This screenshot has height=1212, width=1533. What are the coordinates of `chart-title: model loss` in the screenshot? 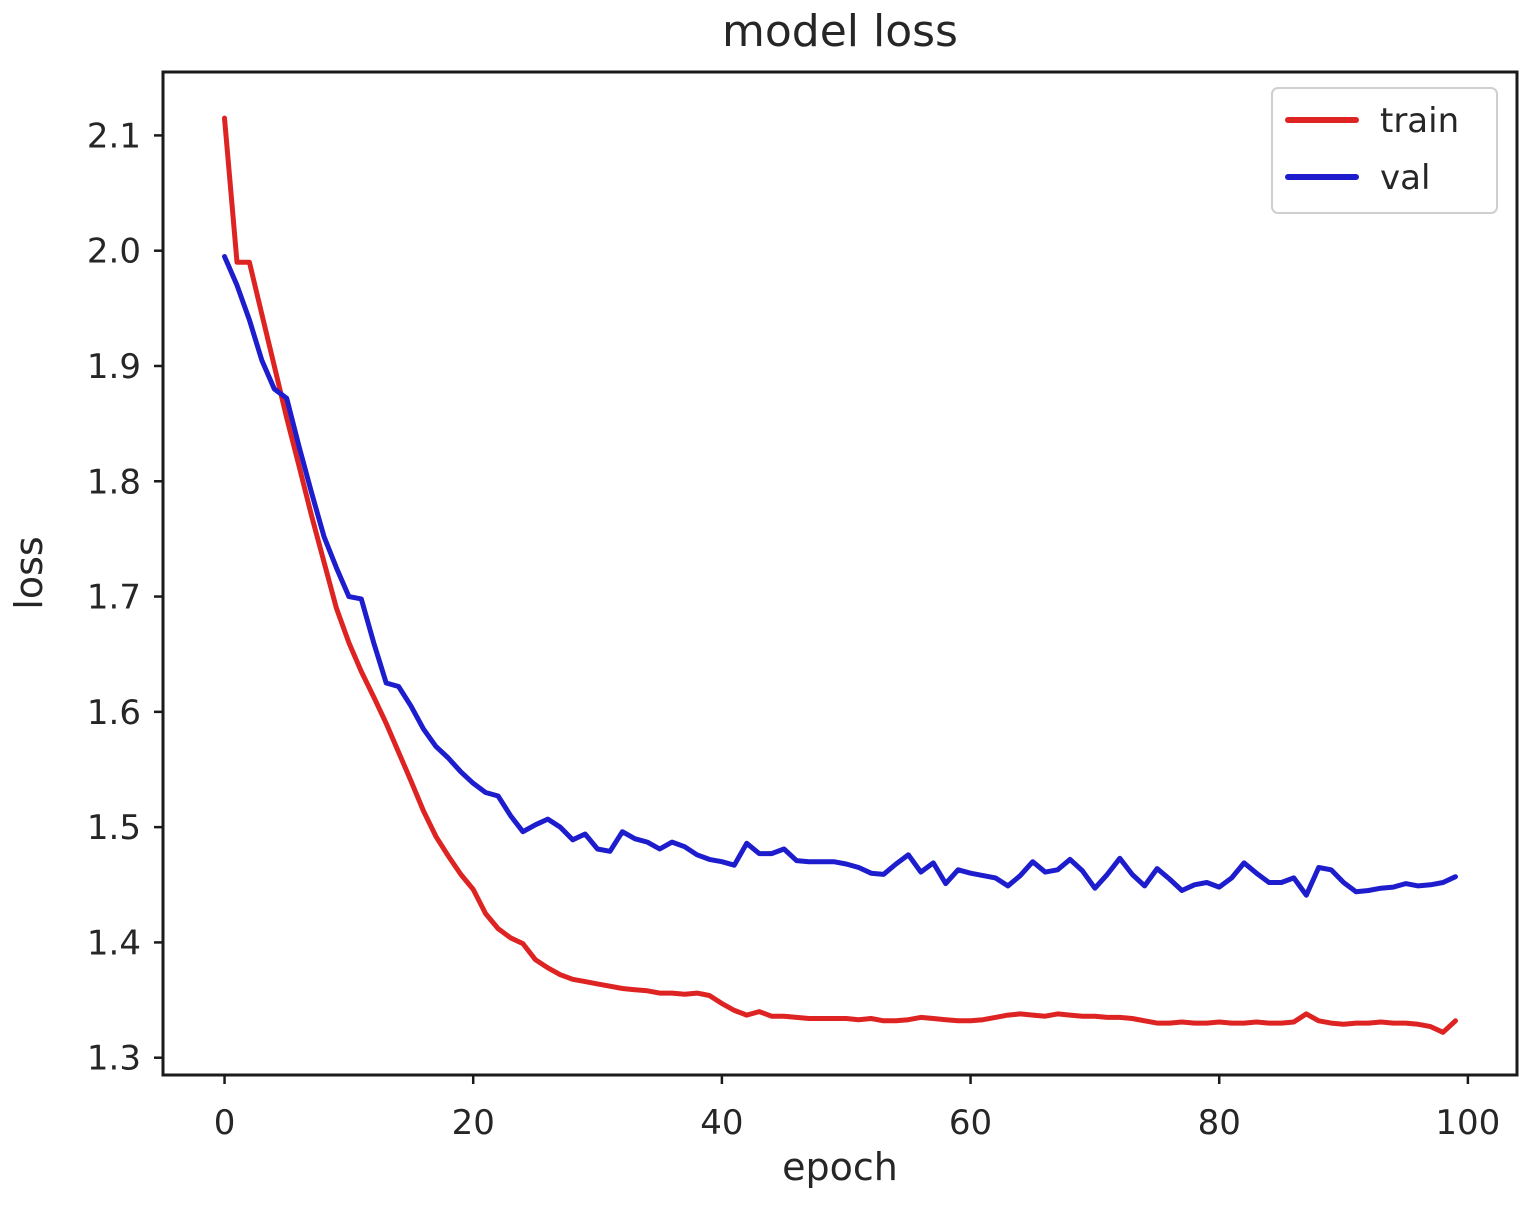 It's located at (840, 31).